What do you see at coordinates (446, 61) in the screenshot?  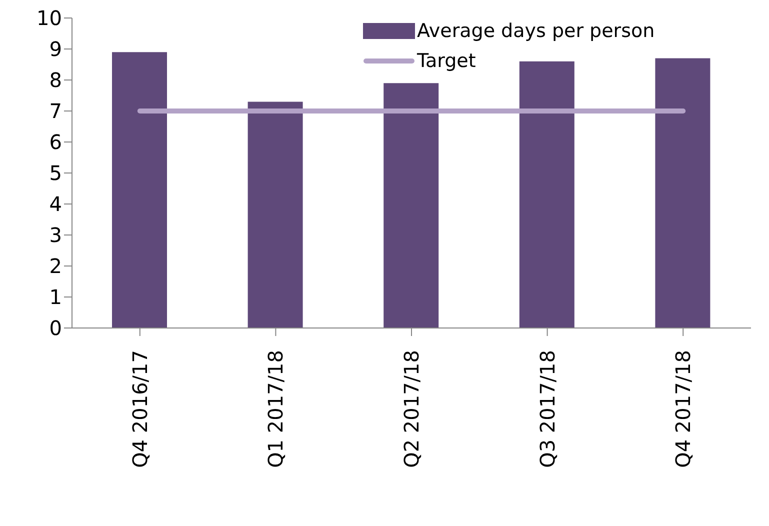 I see `legend-label: Target` at bounding box center [446, 61].